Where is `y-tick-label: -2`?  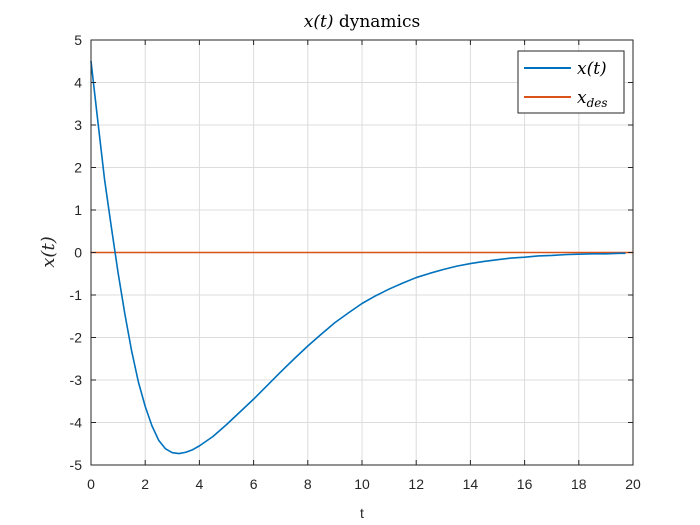
y-tick-label: -2 is located at coordinates (76, 338).